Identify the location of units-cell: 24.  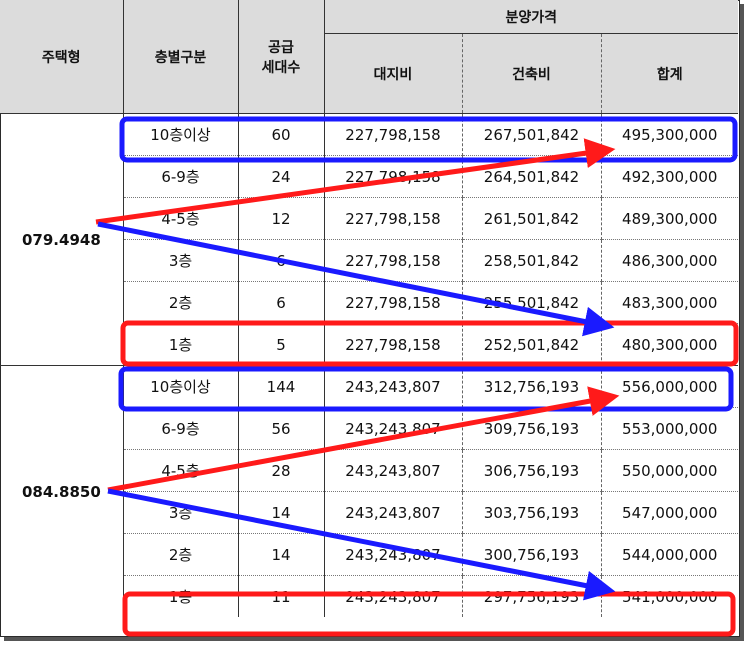
(281, 176).